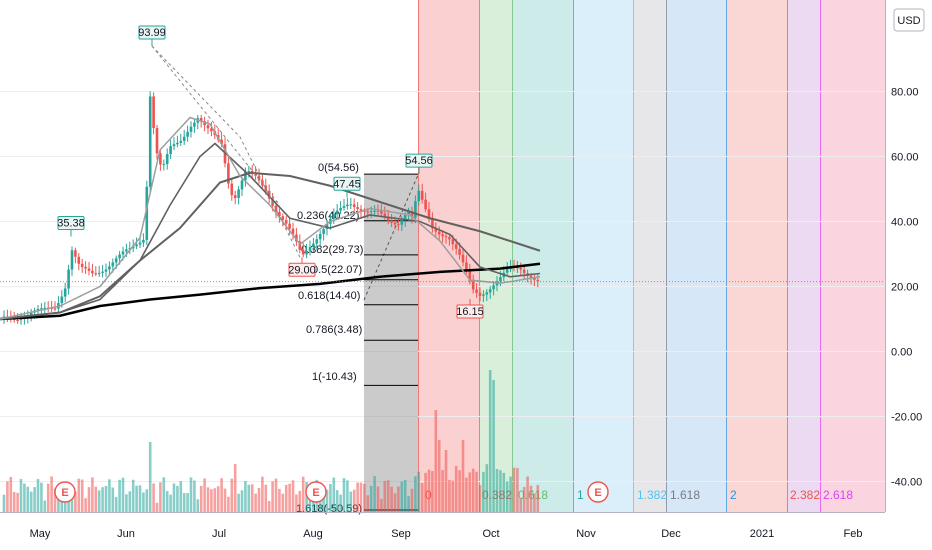 The width and height of the screenshot is (932, 550). What do you see at coordinates (901, 353) in the screenshot?
I see `y-tick-label: 0.00` at bounding box center [901, 353].